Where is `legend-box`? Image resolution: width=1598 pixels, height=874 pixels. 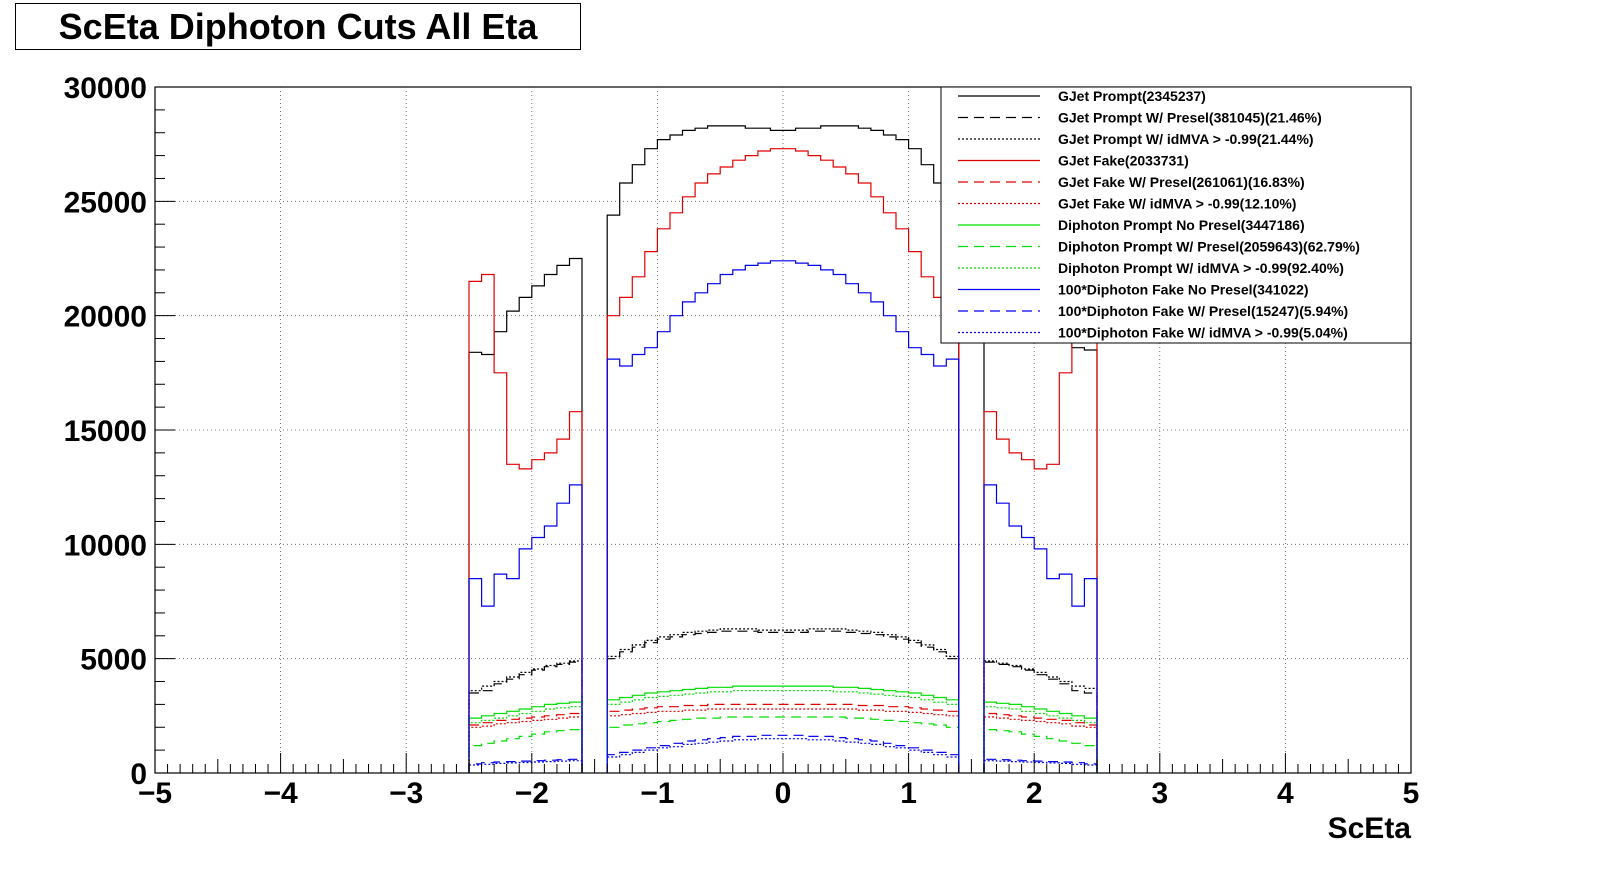 legend-box is located at coordinates (1176, 215).